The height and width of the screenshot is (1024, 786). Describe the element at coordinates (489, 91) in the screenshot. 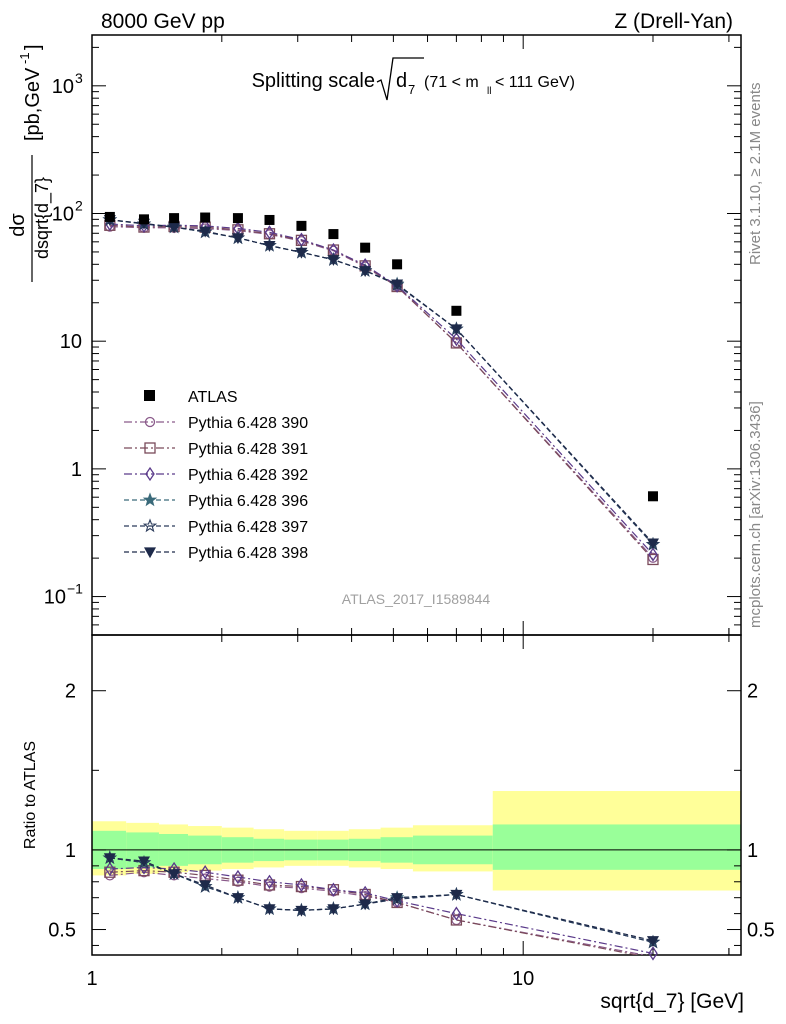

I see `title-range-sub: ll` at that location.